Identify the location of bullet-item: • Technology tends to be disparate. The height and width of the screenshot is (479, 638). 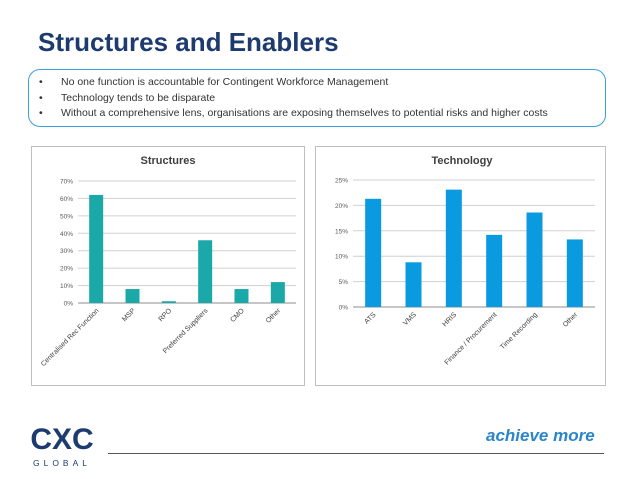
(322, 99).